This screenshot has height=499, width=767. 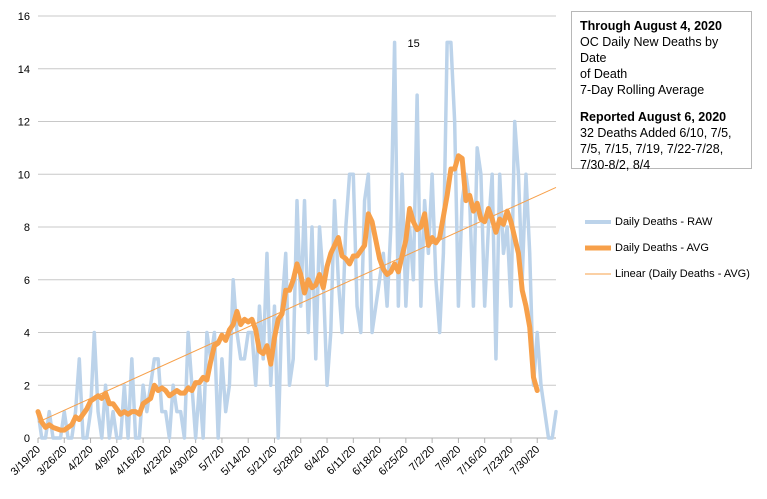 I want to click on y-tick-label: 2, so click(x=27, y=386).